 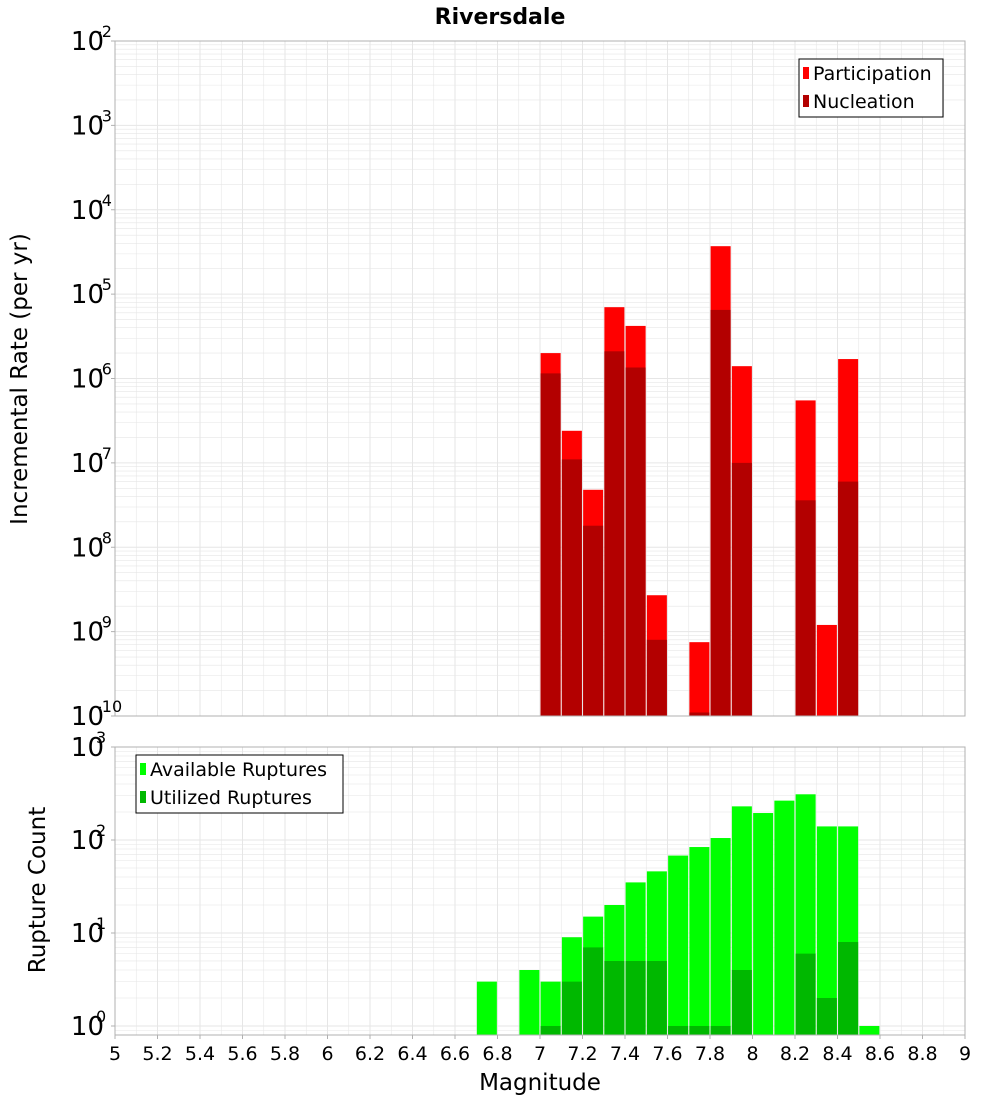 I want to click on chart-title: Riversdale, so click(x=500, y=17).